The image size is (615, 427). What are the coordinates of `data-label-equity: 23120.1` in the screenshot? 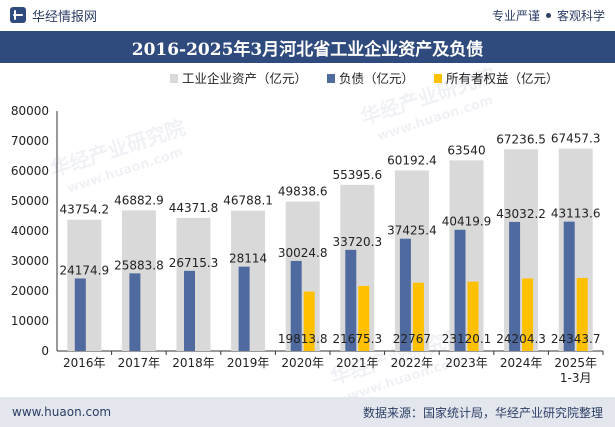 It's located at (467, 339).